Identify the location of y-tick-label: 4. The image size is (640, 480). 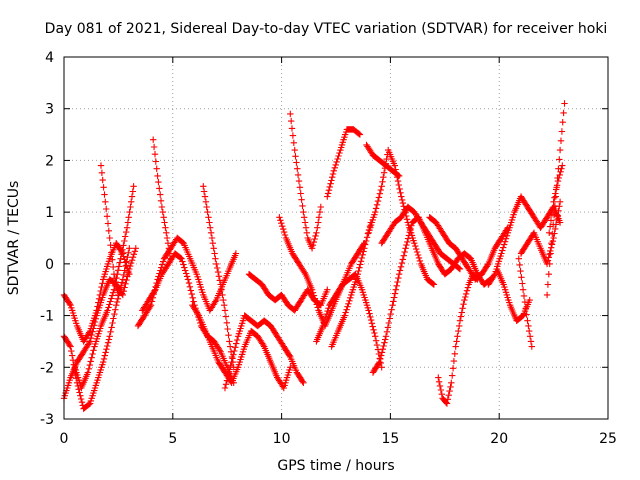
(49, 58).